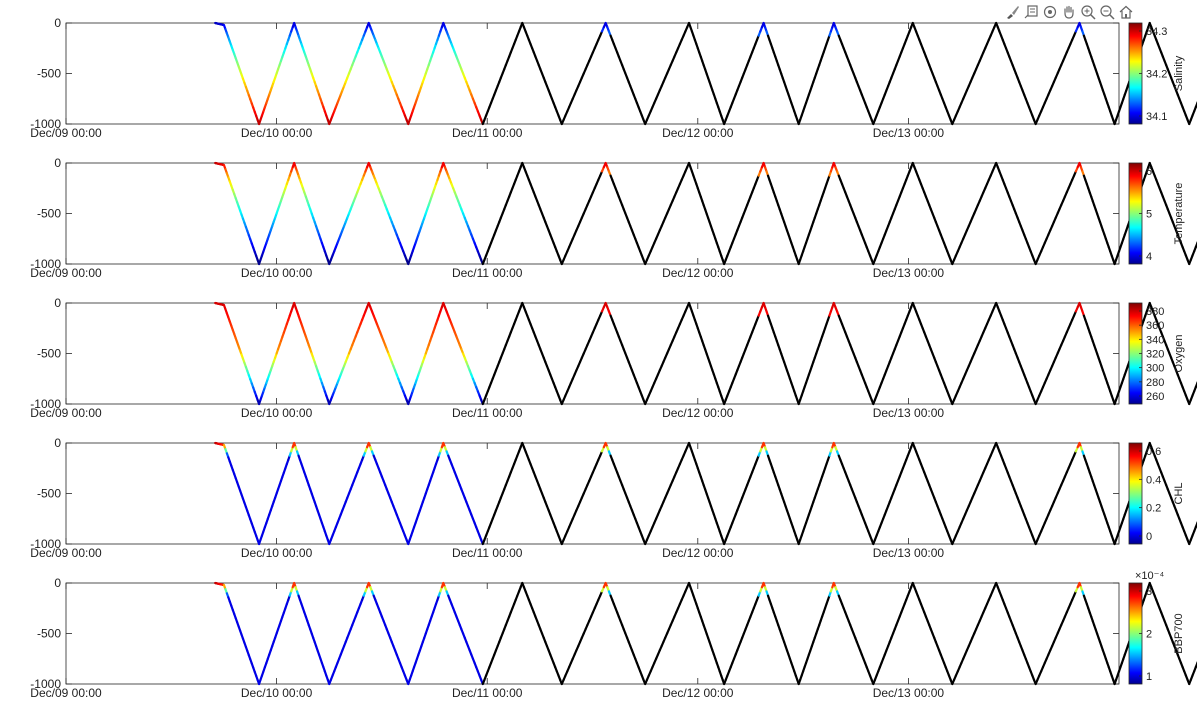  Describe the element at coordinates (1156, 32) in the screenshot. I see `colorbar-tick-label: 34.3` at that location.